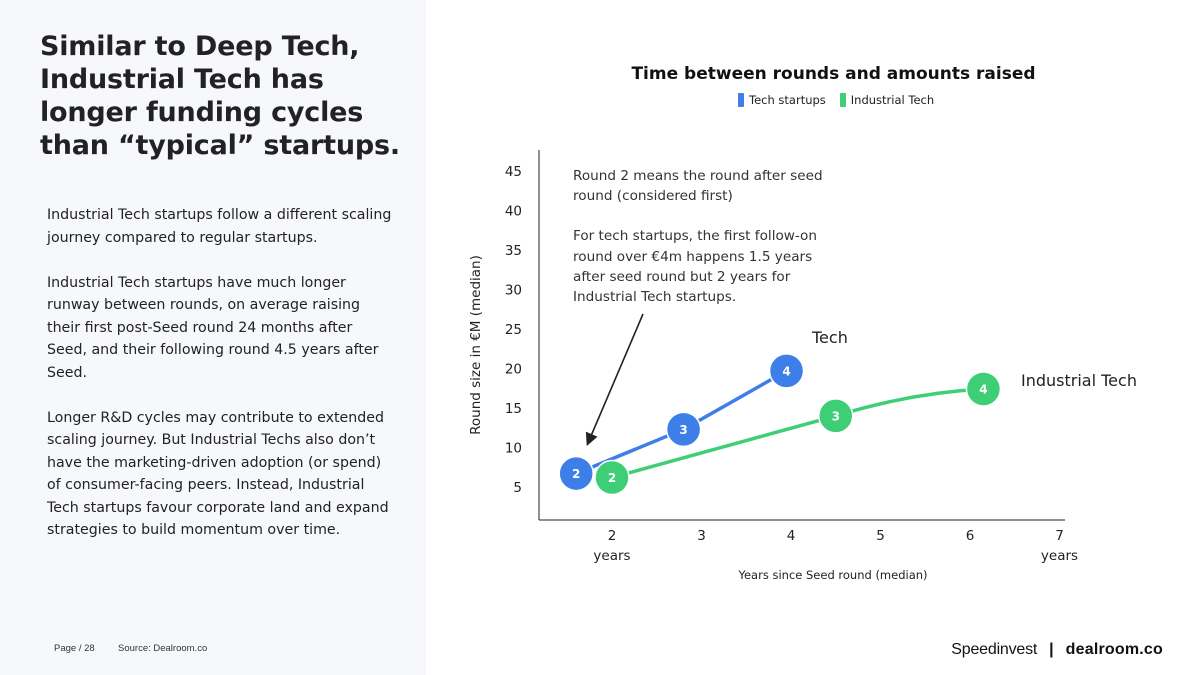 Image resolution: width=1200 pixels, height=675 pixels. I want to click on legend-swatch-industrial, so click(842, 100).